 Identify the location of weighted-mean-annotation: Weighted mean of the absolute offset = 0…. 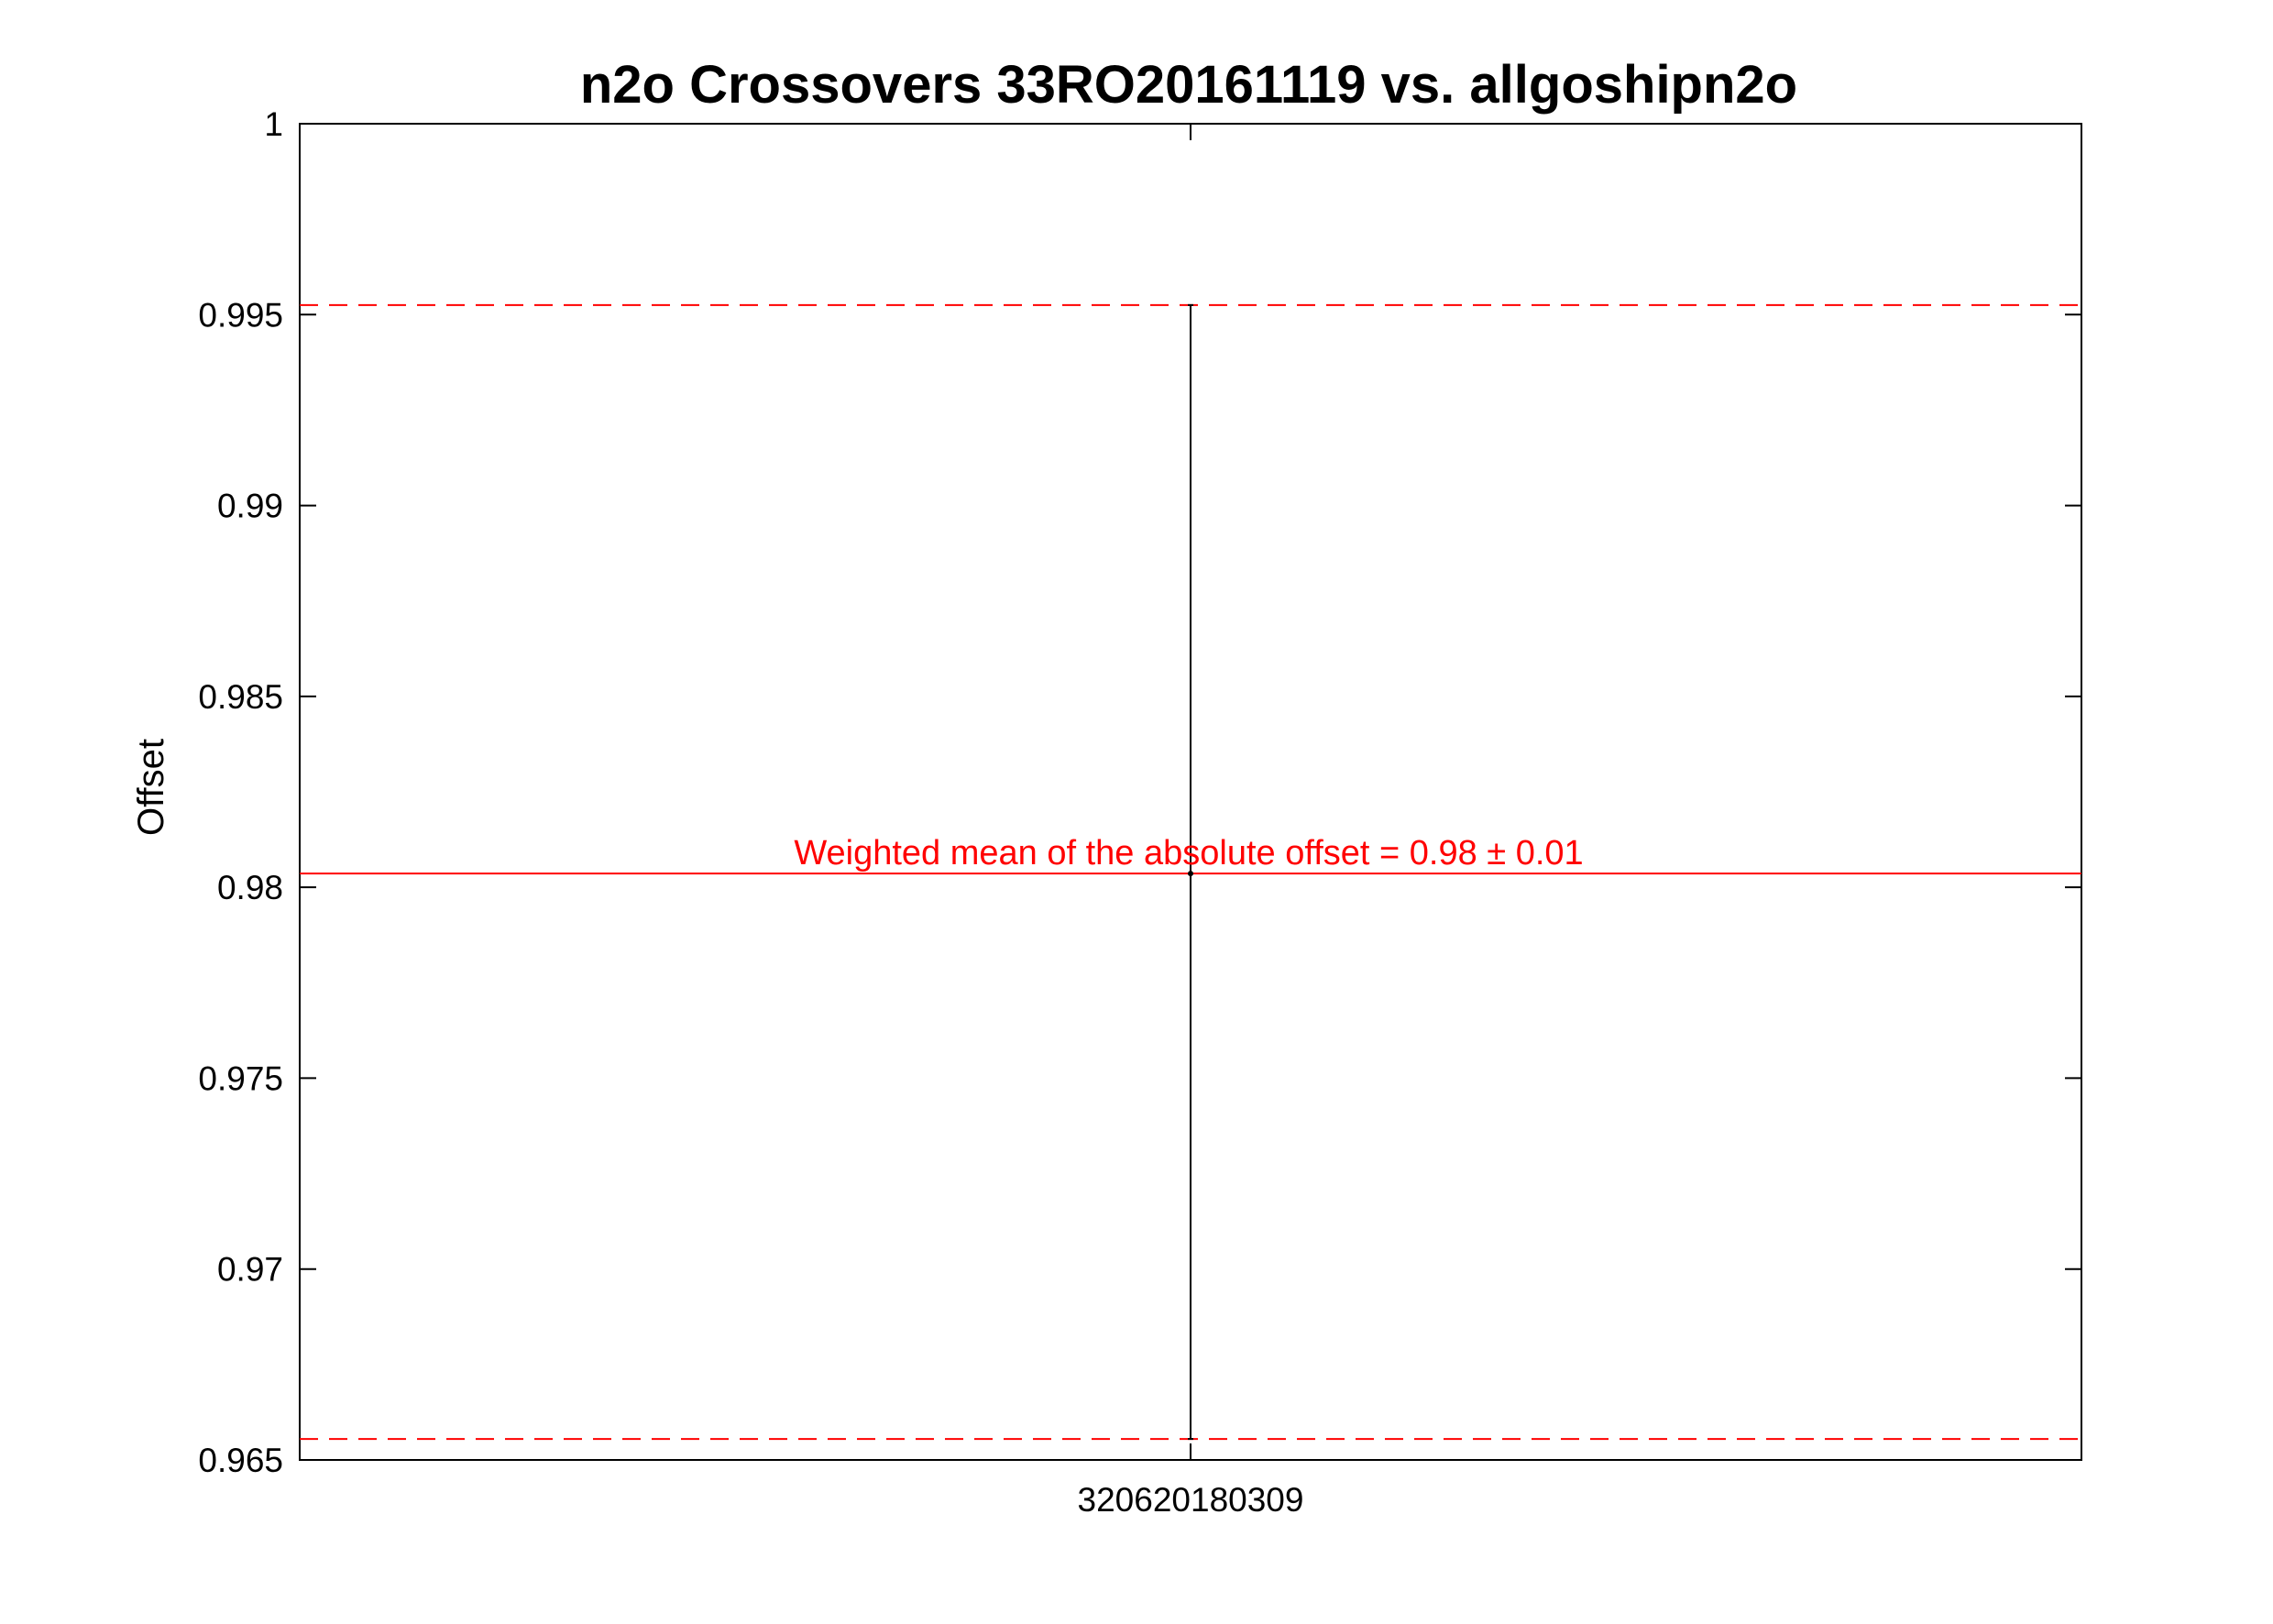
(1188, 853).